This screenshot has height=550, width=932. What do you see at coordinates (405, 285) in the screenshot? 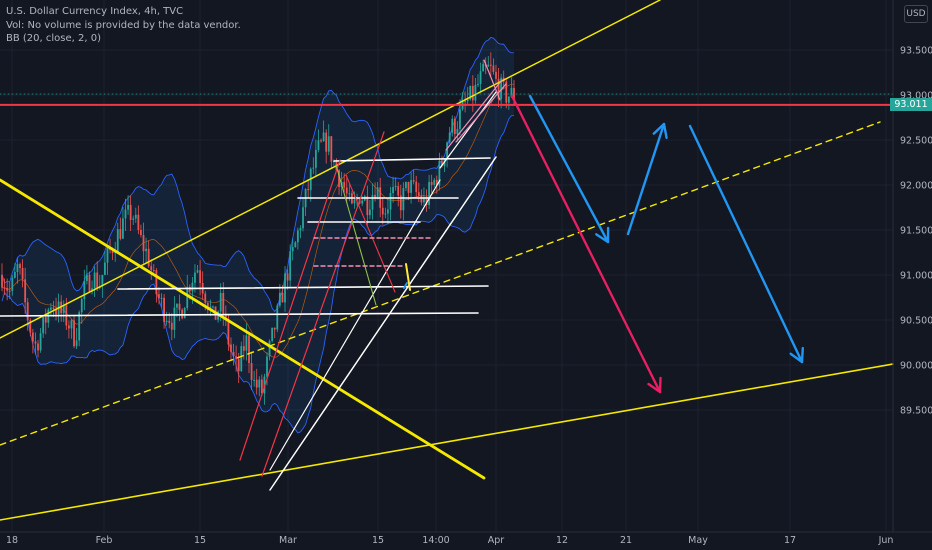
I see `blue-marker` at bounding box center [405, 285].